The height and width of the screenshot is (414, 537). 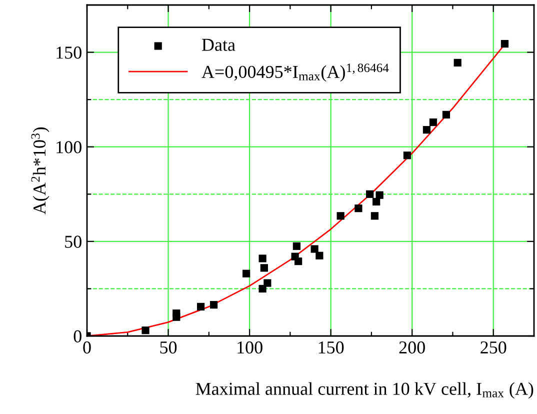 What do you see at coordinates (87, 347) in the screenshot?
I see `x-tick-label: 0` at bounding box center [87, 347].